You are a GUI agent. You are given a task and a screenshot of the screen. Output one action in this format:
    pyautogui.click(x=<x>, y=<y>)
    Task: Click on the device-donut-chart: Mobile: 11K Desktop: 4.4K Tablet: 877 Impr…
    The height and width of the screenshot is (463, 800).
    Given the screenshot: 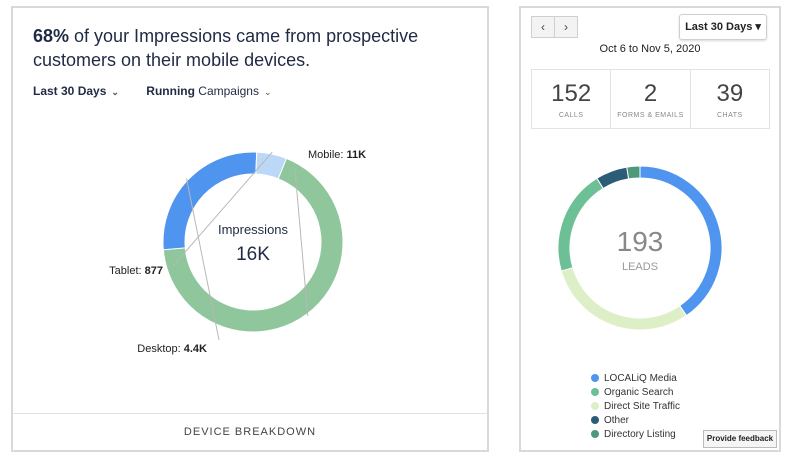 What is the action you would take?
    pyautogui.click(x=237, y=252)
    